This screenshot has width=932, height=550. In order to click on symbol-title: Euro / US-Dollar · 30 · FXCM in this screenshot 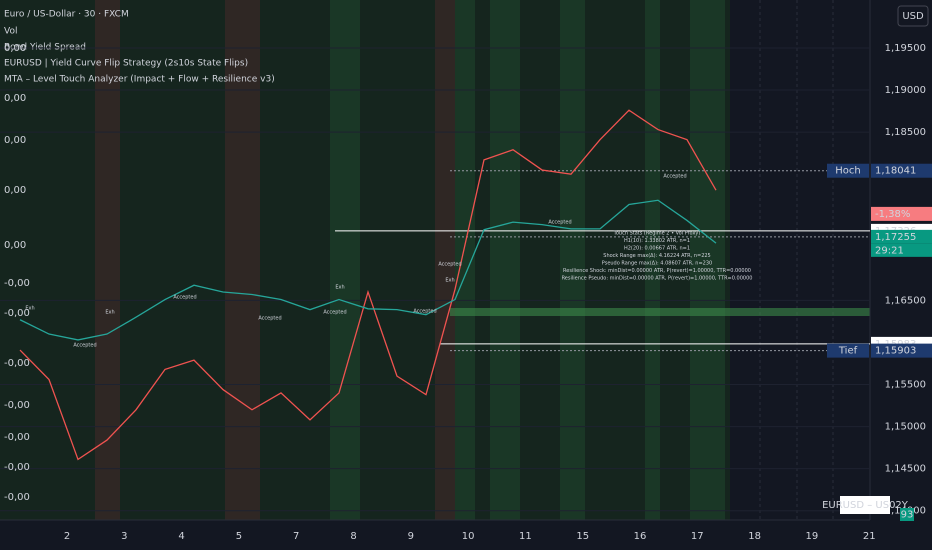, I will do `click(66, 15)`.